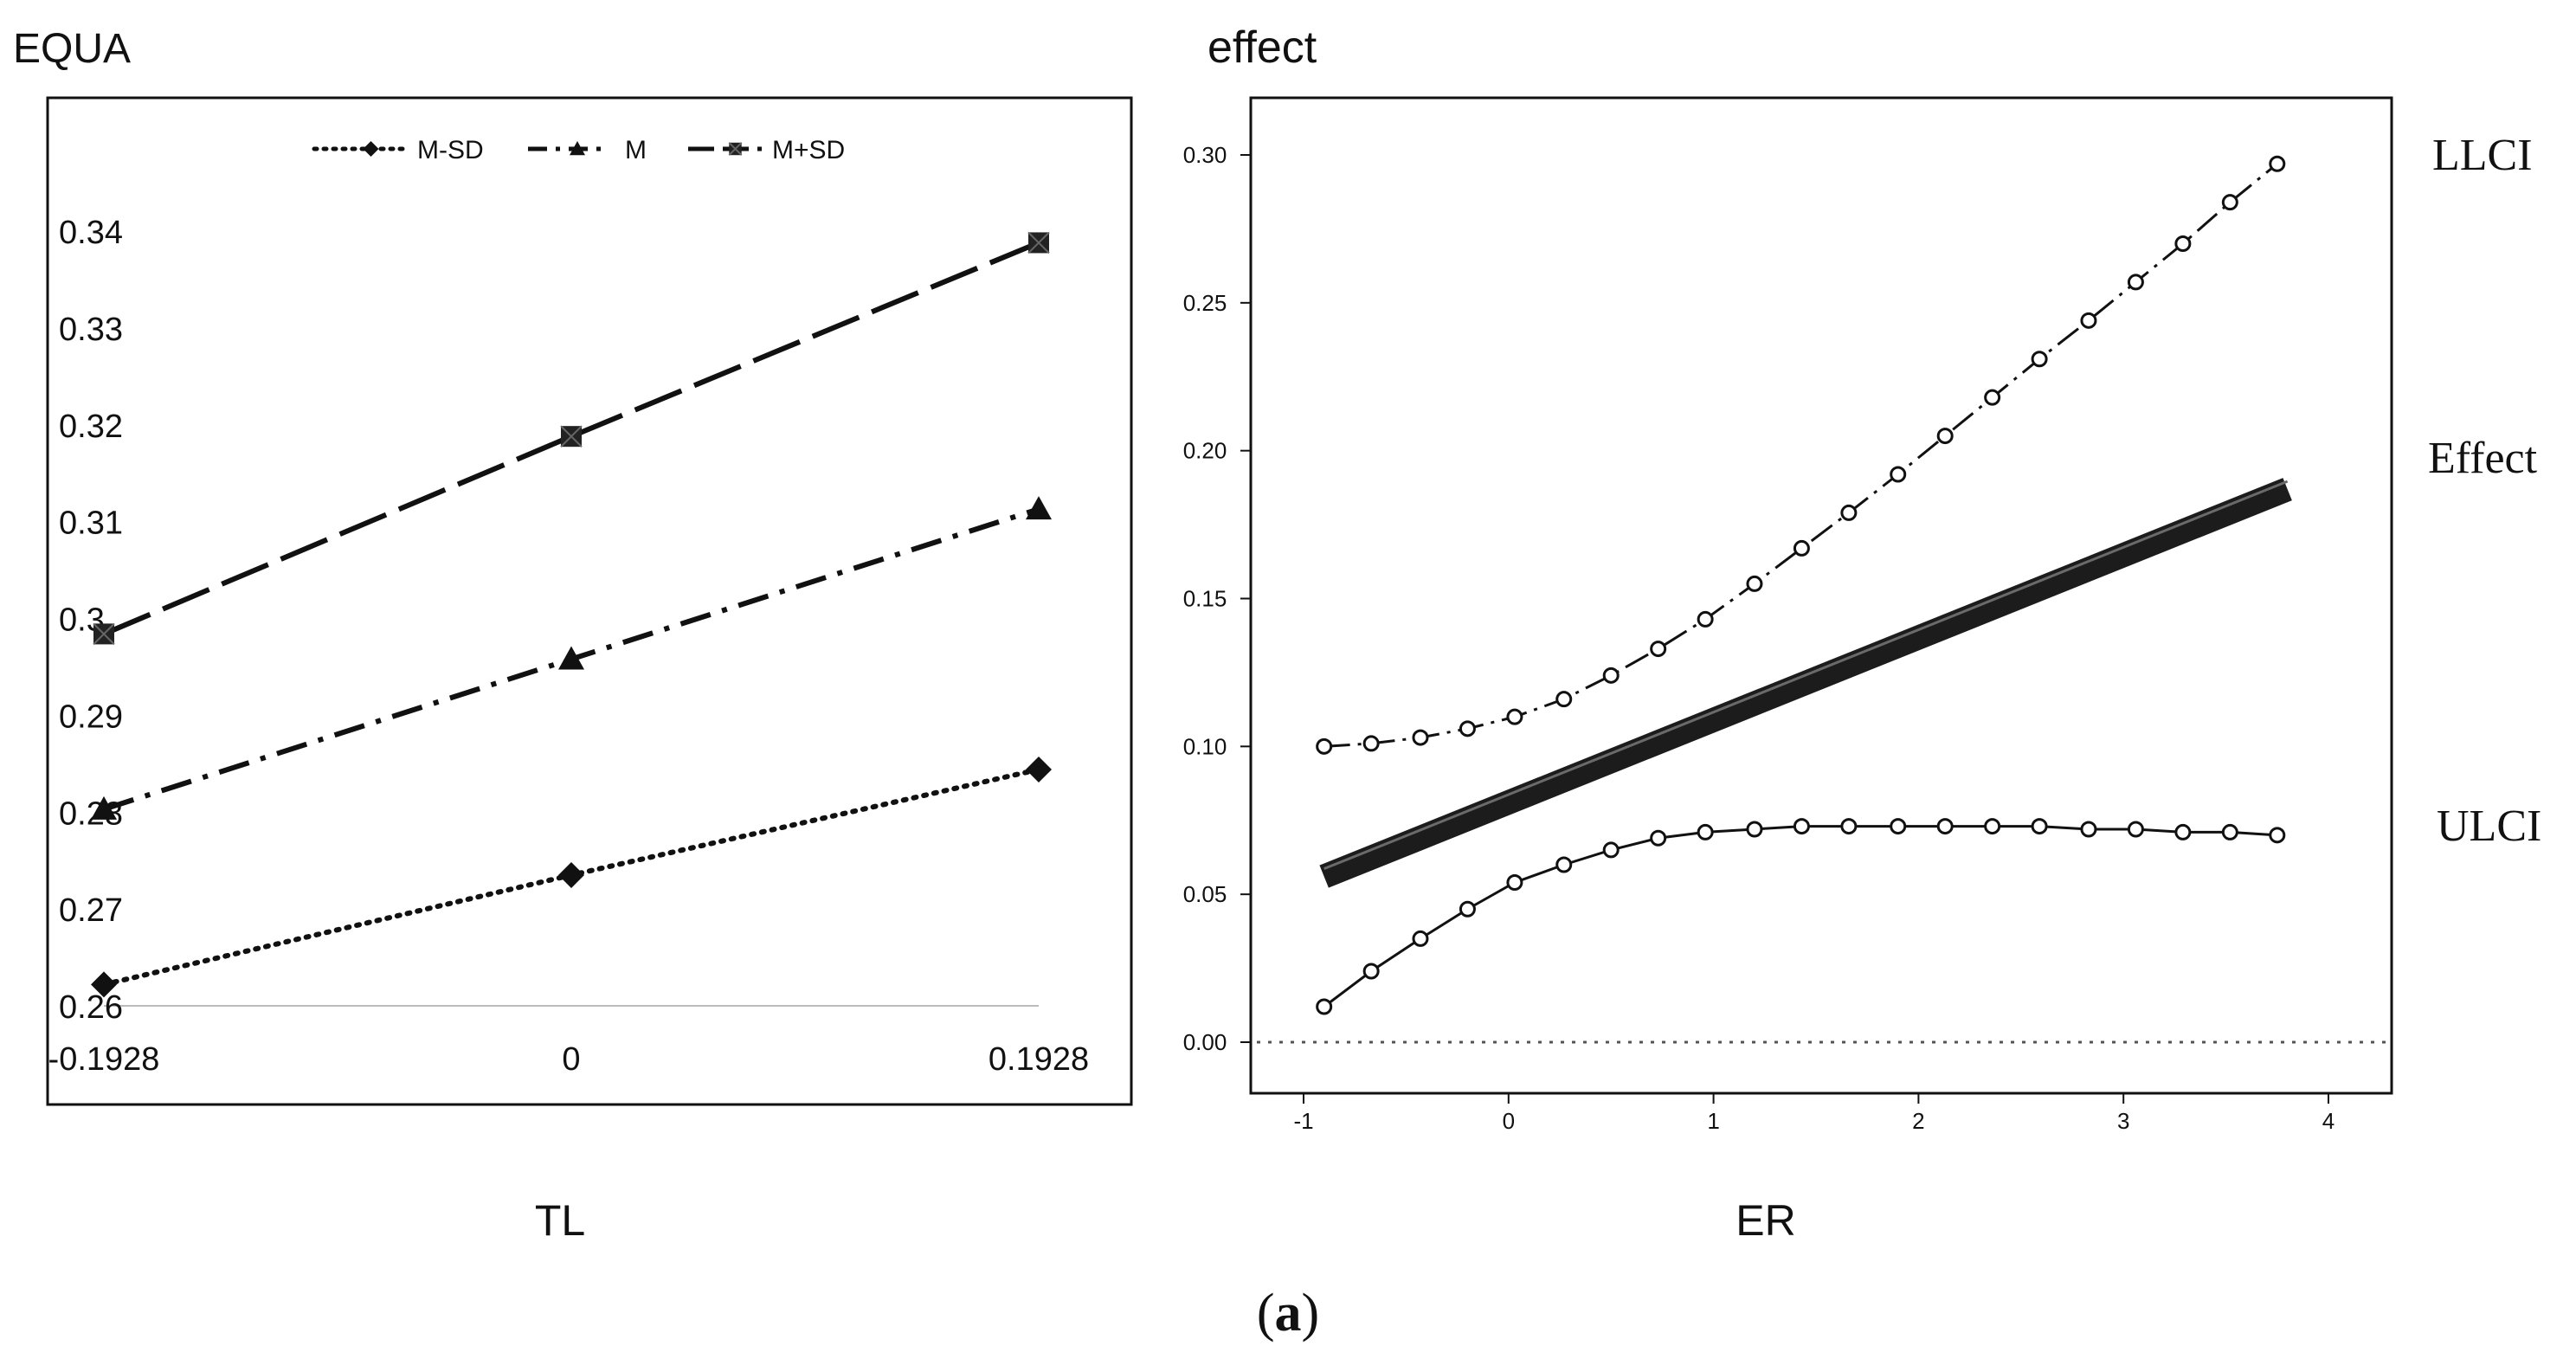 Image resolution: width=2576 pixels, height=1346 pixels. I want to click on legend-marker-cross, so click(735, 149).